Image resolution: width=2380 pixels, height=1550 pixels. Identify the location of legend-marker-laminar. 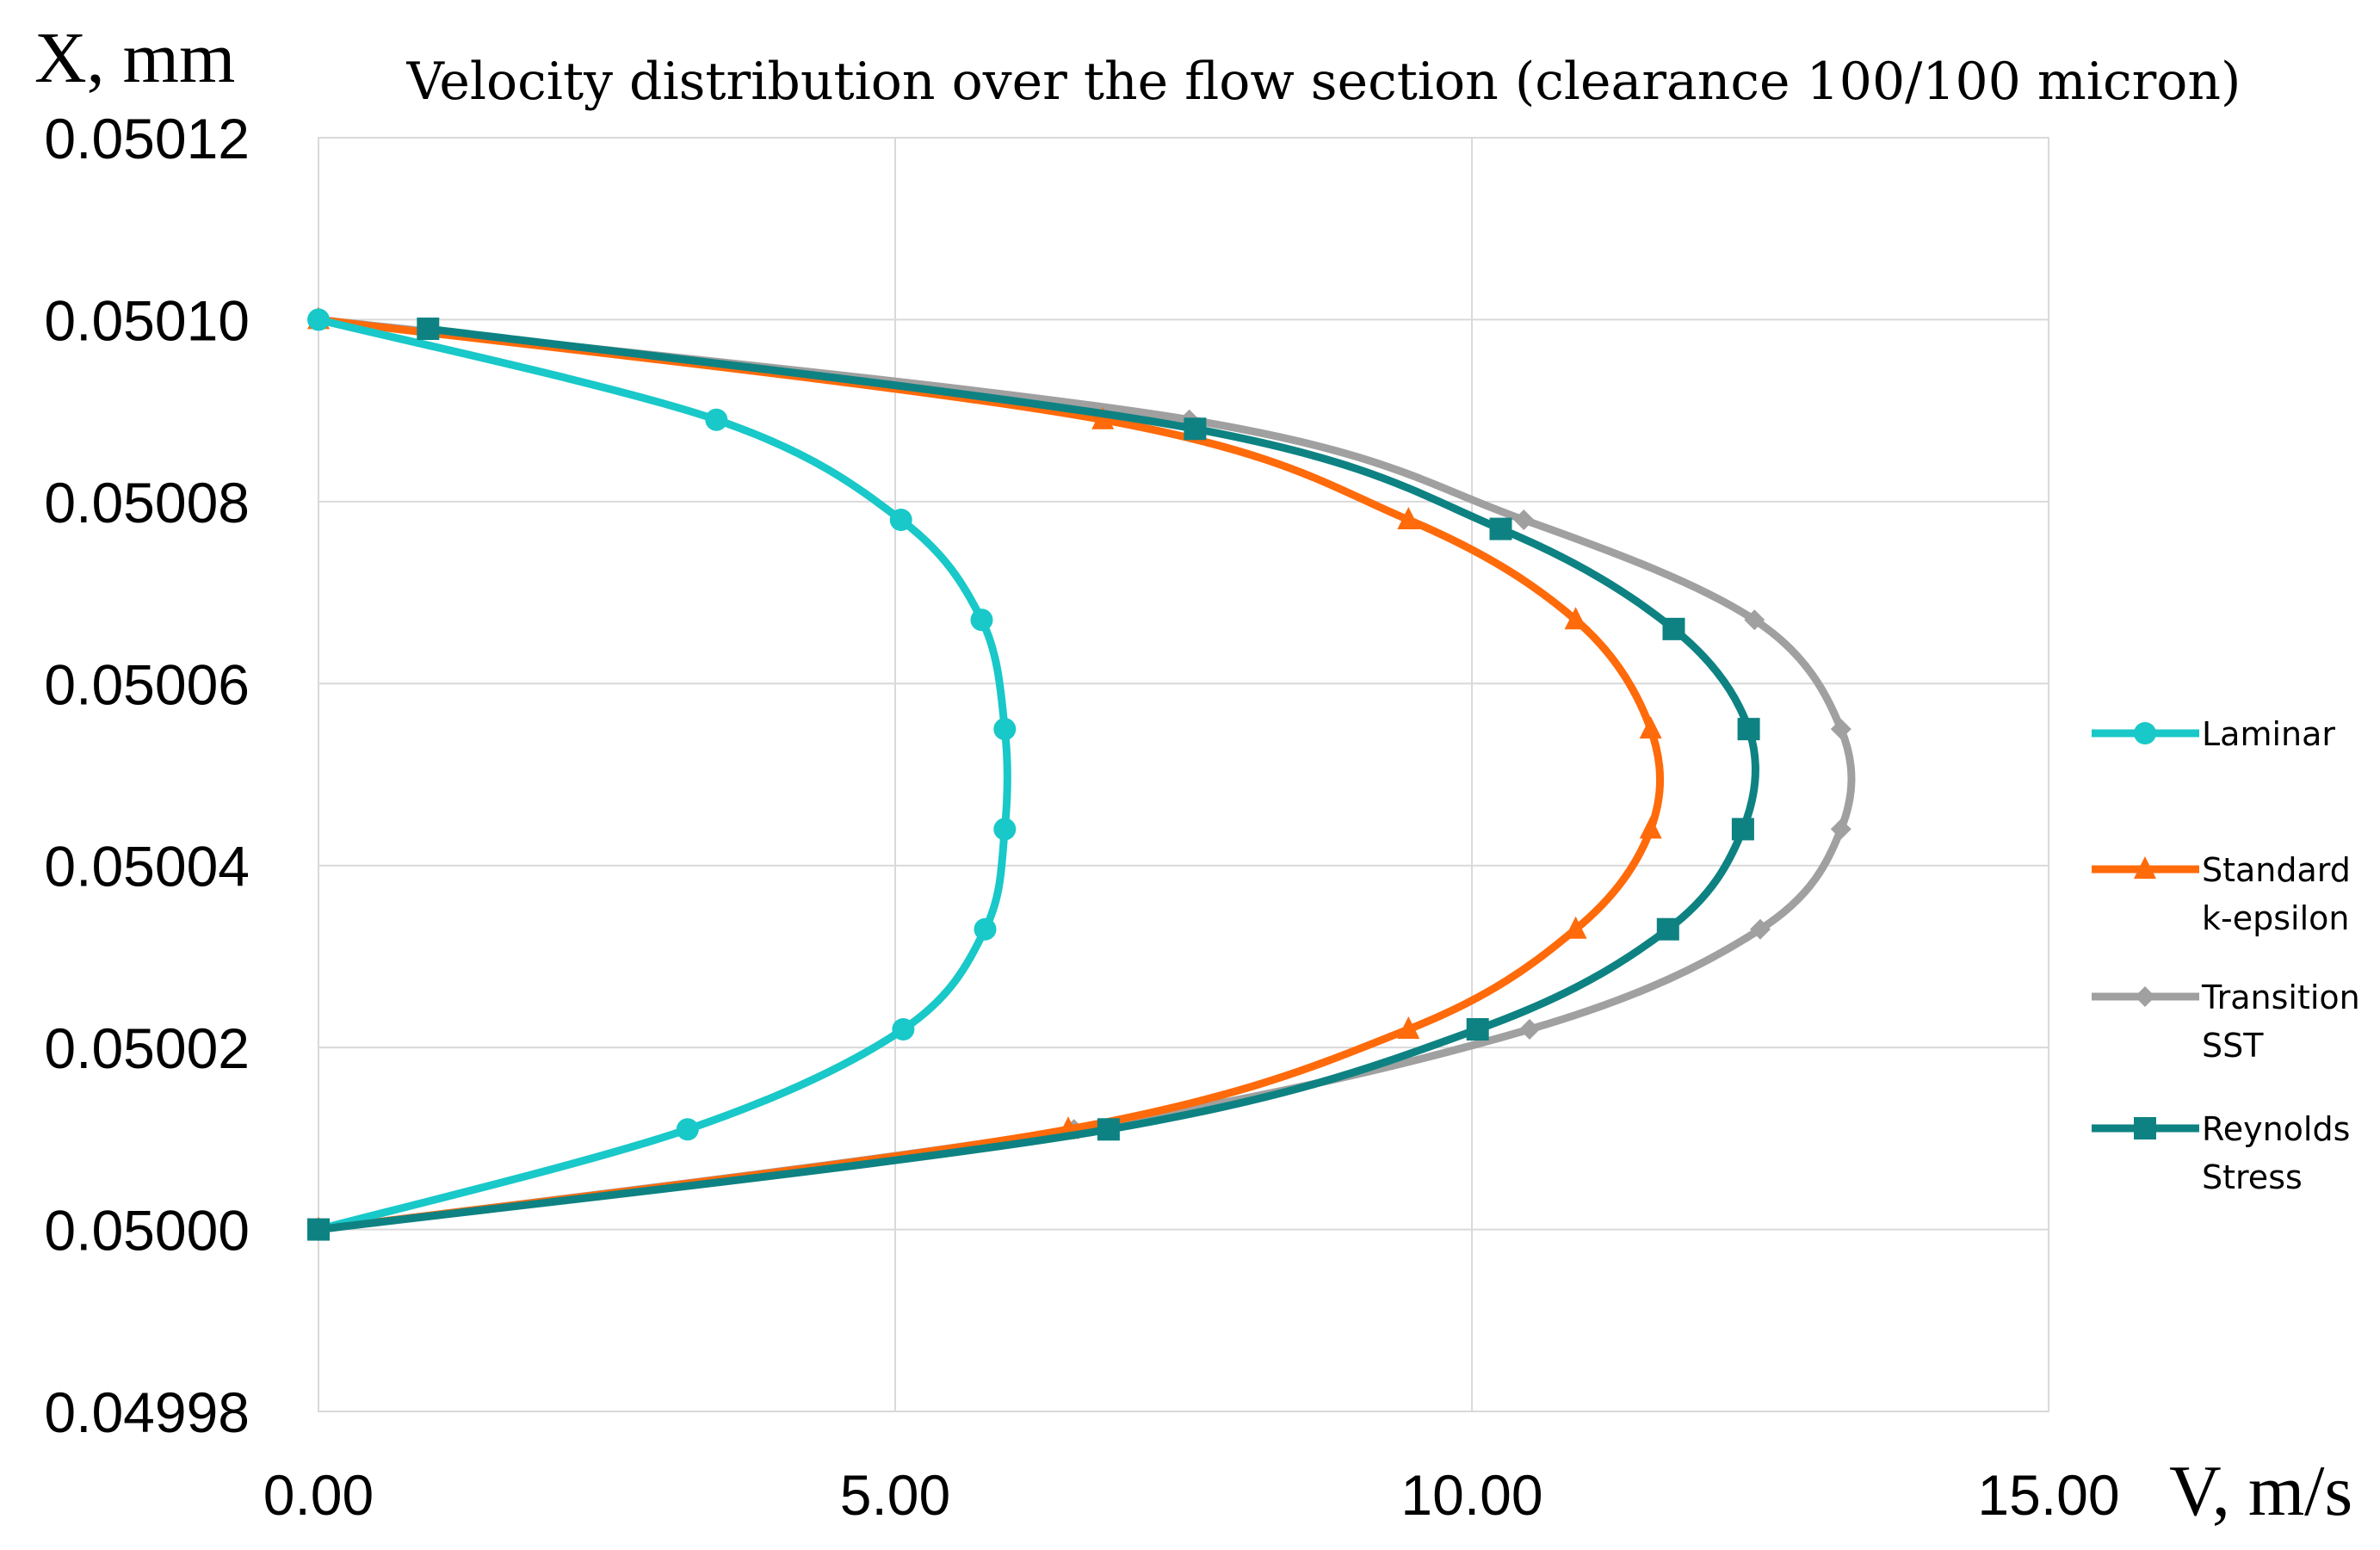
(2145, 733).